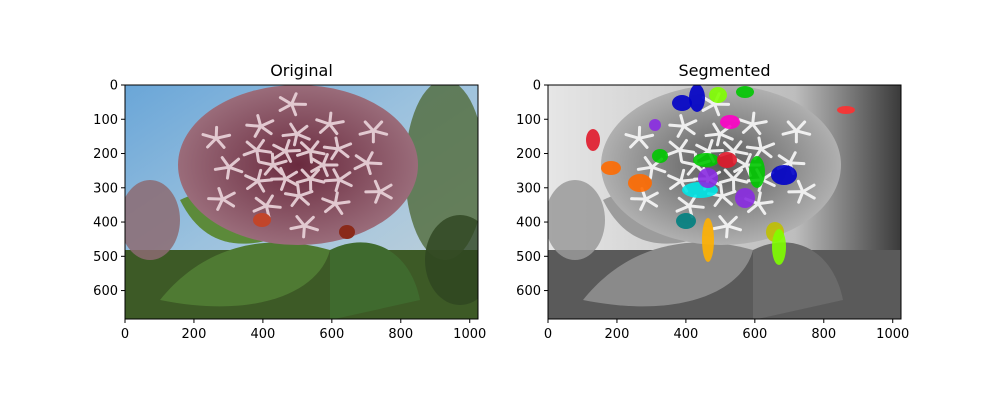  Describe the element at coordinates (528, 291) in the screenshot. I see `y-tick-label: 600` at that location.